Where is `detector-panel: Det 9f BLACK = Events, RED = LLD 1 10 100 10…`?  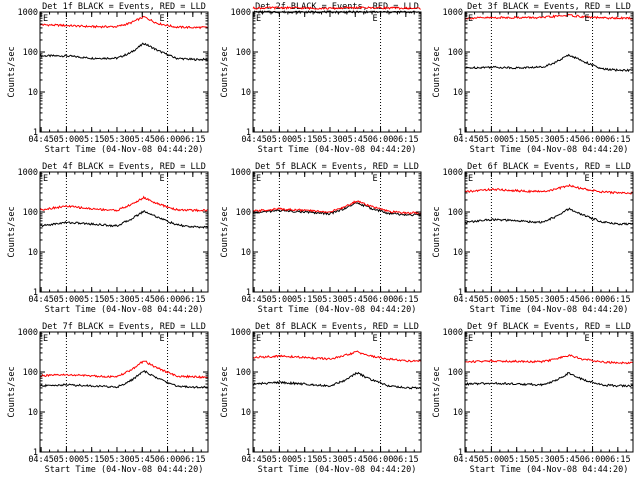 detector-panel: Det 9f BLACK = Events, RED = LLD 1 10 100 10… is located at coordinates (533, 398).